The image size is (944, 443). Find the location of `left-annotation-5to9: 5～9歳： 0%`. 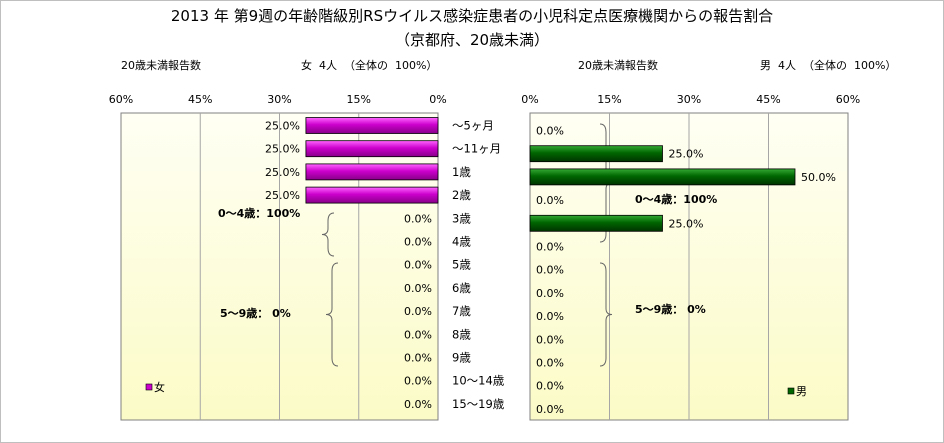

left-annotation-5to9: 5～9歳： 0% is located at coordinates (255, 313).